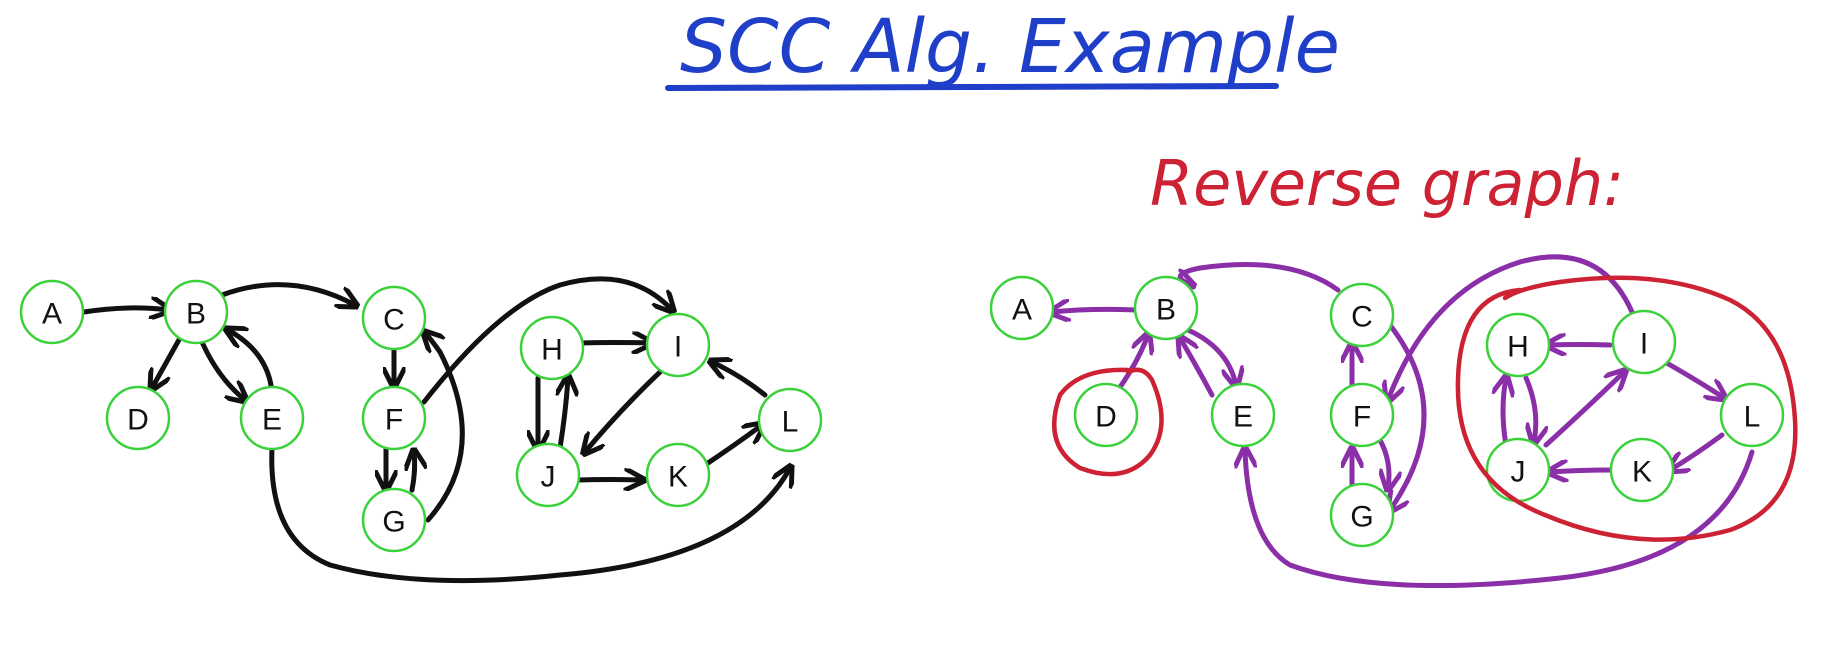 The height and width of the screenshot is (651, 1824). What do you see at coordinates (972, 87) in the screenshot?
I see `title-underline` at bounding box center [972, 87].